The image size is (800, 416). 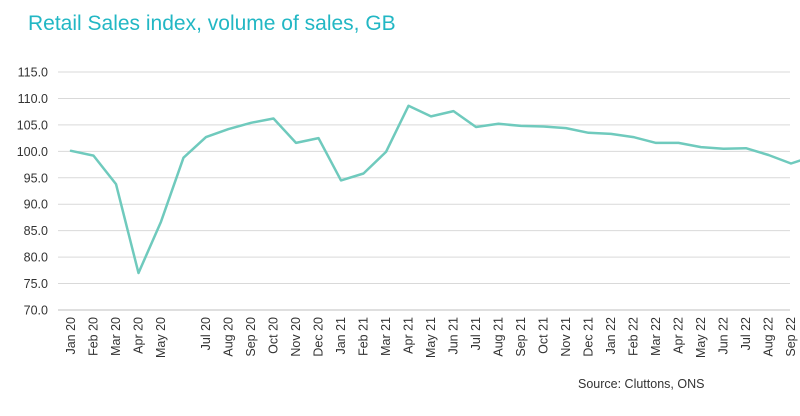 I want to click on x-tick-label: Apr 22, so click(x=679, y=335).